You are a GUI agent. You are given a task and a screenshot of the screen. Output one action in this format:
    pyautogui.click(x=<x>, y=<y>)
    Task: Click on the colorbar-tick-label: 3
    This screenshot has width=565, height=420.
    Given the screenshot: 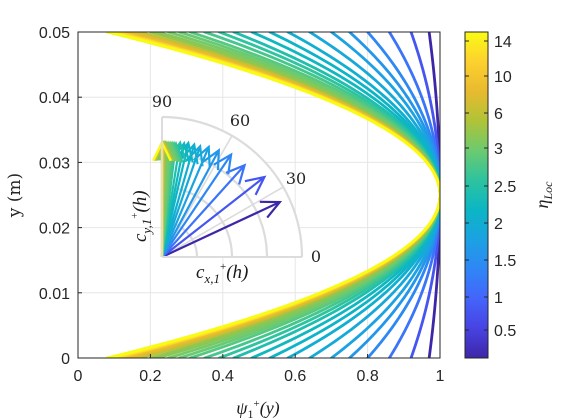 What is the action you would take?
    pyautogui.click(x=498, y=149)
    